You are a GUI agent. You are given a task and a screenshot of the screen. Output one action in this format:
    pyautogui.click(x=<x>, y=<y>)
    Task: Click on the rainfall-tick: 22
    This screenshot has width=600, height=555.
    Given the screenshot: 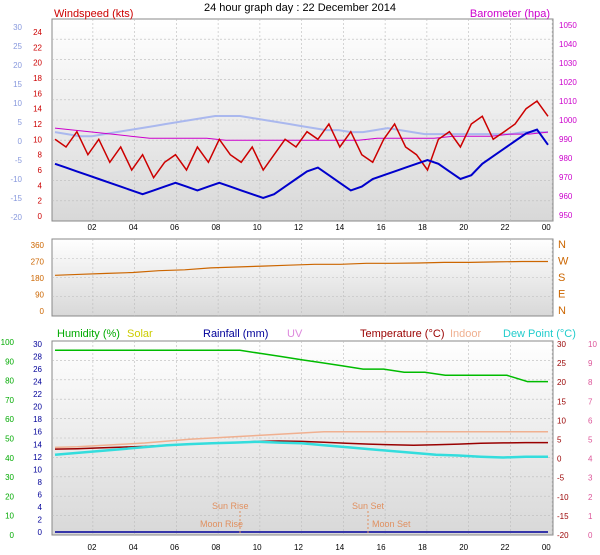 What is the action you would take?
    pyautogui.click(x=37, y=394)
    